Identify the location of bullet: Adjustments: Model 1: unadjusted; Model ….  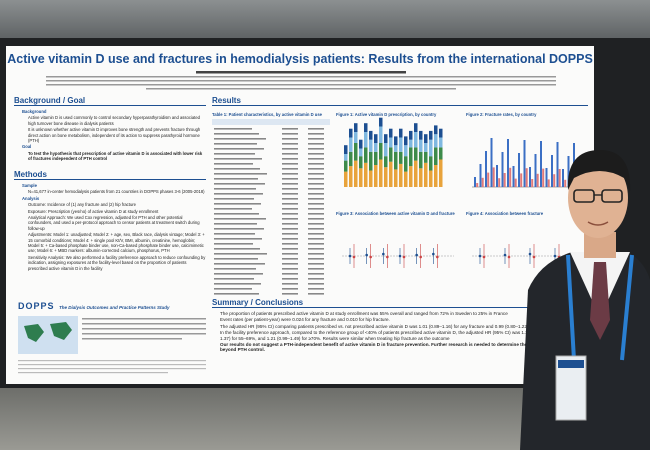
(116, 243).